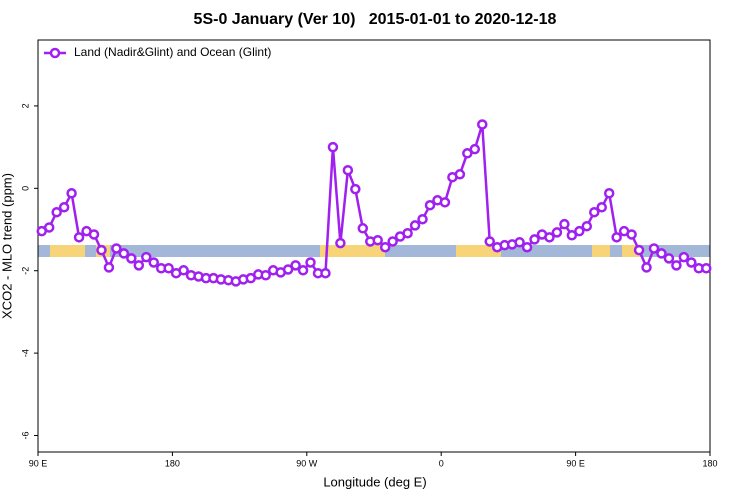  I want to click on legend-label: Land (Nadir&Glint) and Ocean (Glint), so click(172, 52).